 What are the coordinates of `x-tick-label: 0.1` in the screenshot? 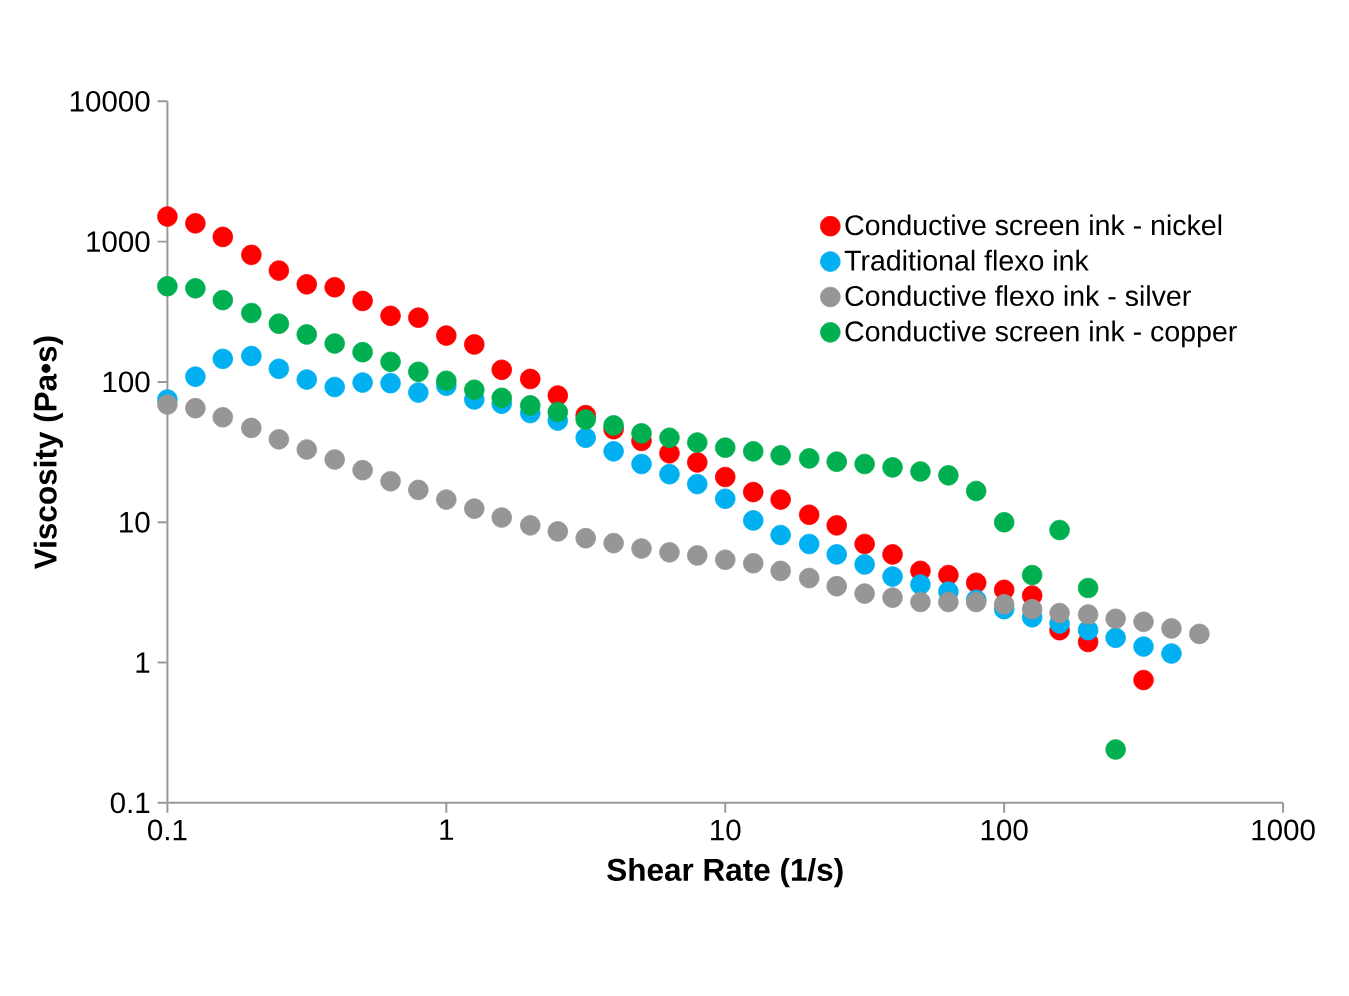 It's located at (167, 830).